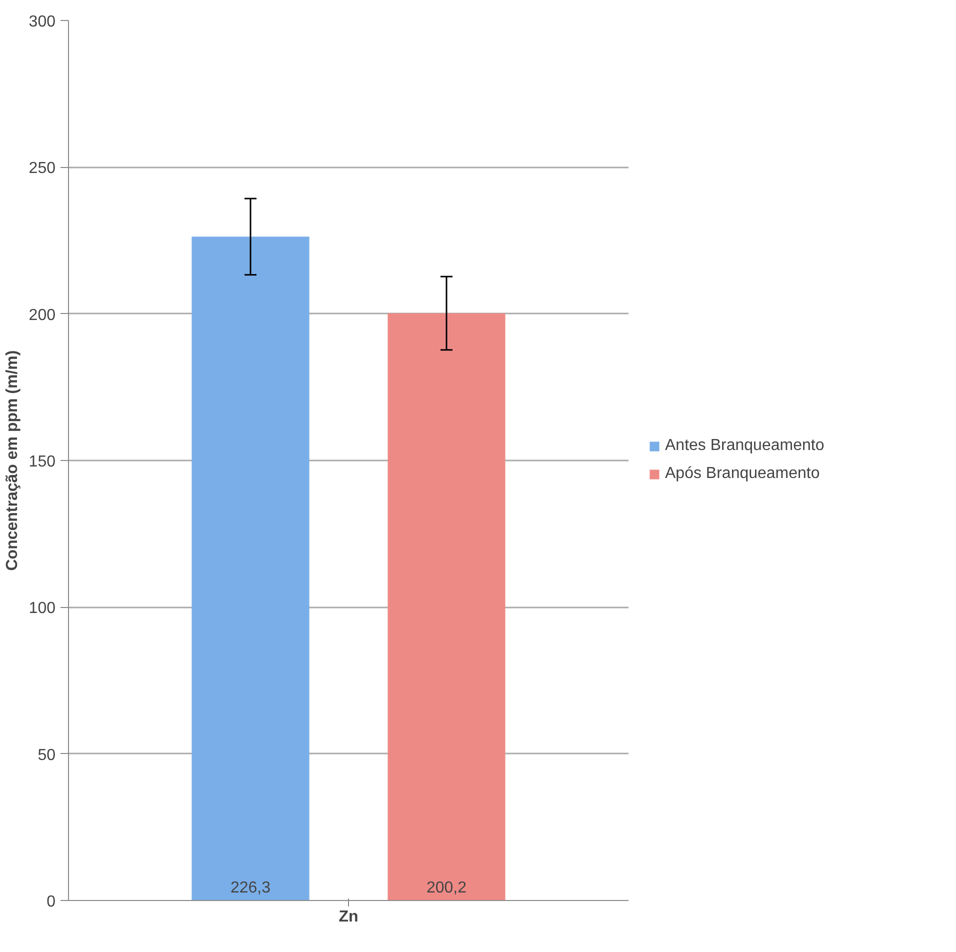 This screenshot has height=952, width=956. Describe the element at coordinates (42, 169) in the screenshot. I see `y-tick-label: 250` at that location.